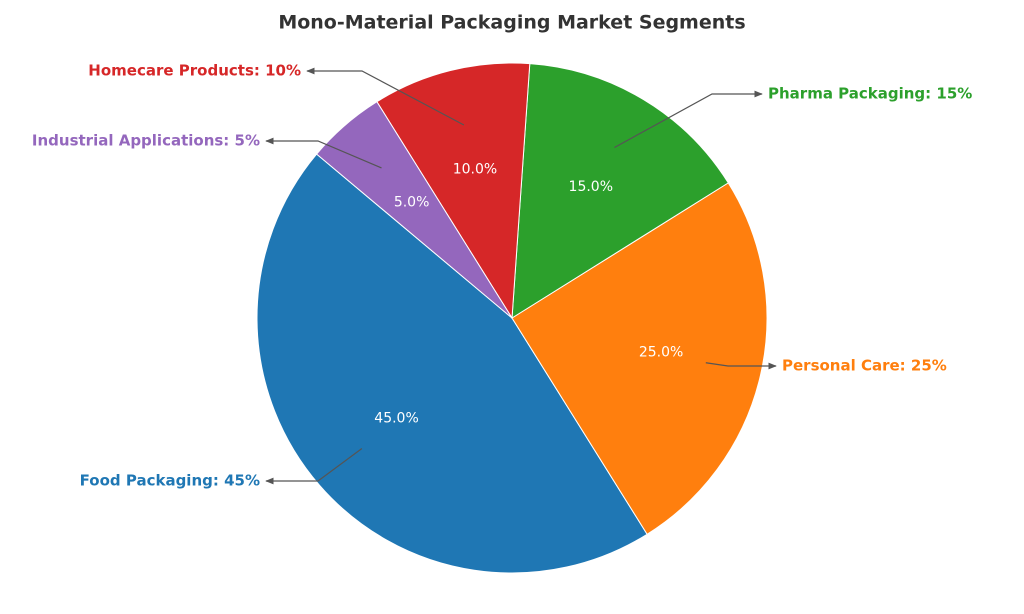 This screenshot has width=1024, height=614. Describe the element at coordinates (591, 187) in the screenshot. I see `slice-label: 15.0%` at that location.